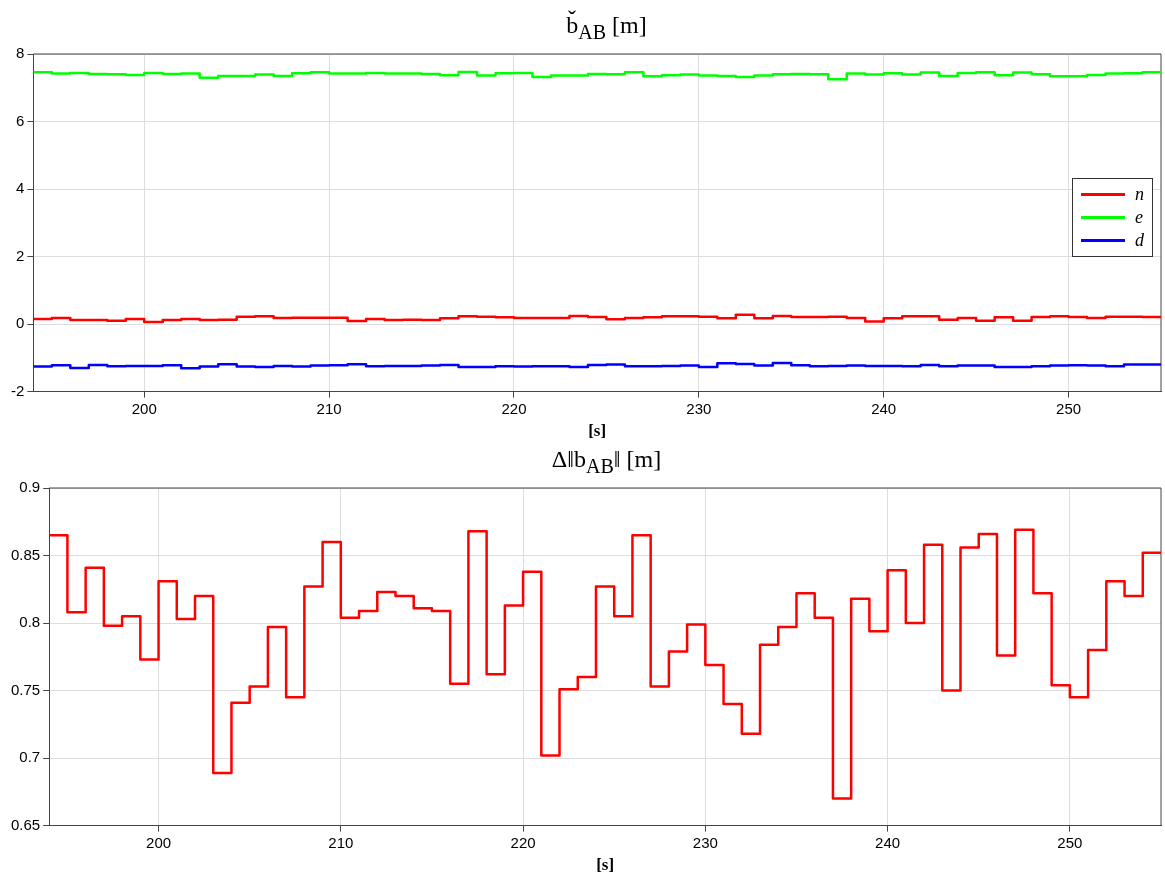  I want to click on y-tick-label: 0.8, so click(30, 622).